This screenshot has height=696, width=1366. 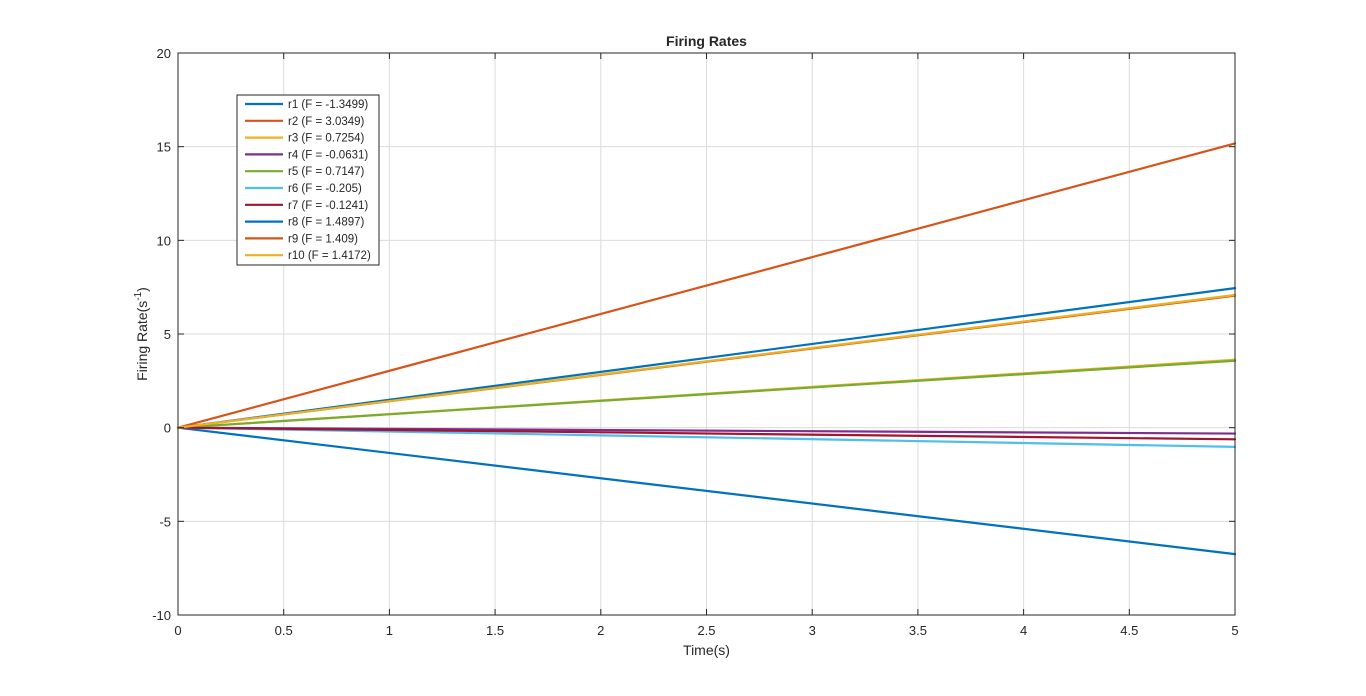 I want to click on y-tick-label: 15, so click(x=164, y=147).